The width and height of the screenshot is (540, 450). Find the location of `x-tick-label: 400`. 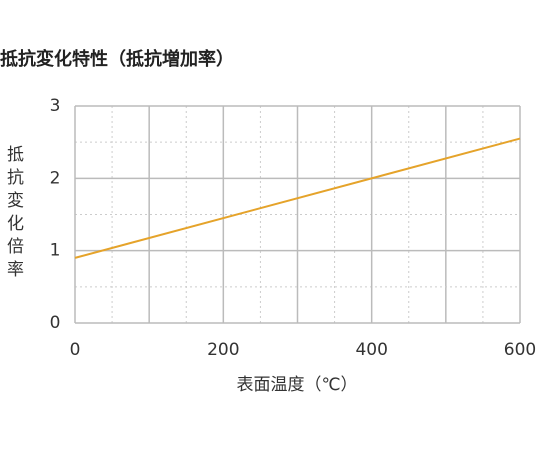

x-tick-label: 400 is located at coordinates (371, 350).